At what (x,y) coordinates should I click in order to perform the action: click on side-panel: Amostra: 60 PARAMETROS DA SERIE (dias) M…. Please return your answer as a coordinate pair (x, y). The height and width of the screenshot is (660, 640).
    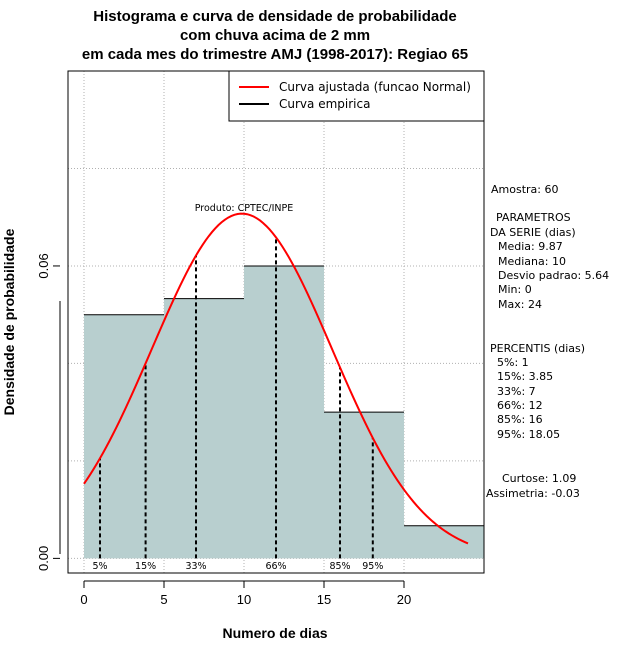
    Looking at the image, I should click on (547, 341).